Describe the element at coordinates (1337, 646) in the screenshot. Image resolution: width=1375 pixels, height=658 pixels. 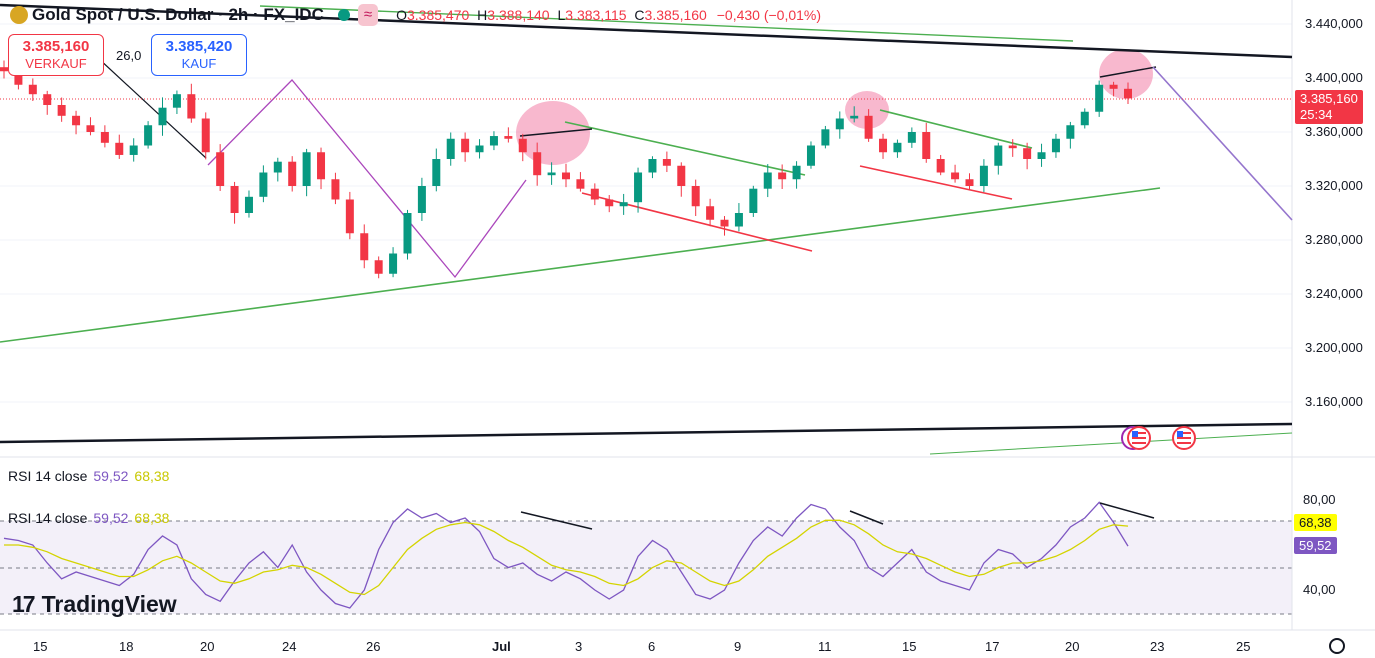
I see `settings-gear-icon` at that location.